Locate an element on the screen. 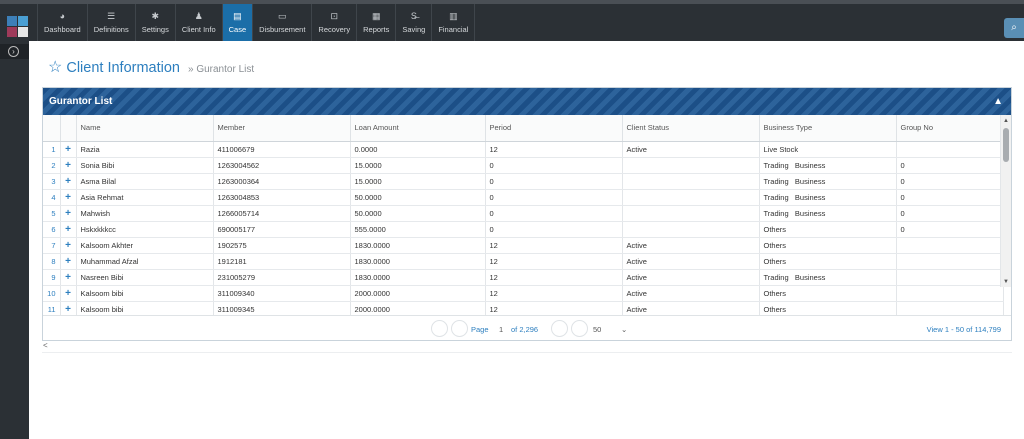  next-page-button is located at coordinates (559, 328).